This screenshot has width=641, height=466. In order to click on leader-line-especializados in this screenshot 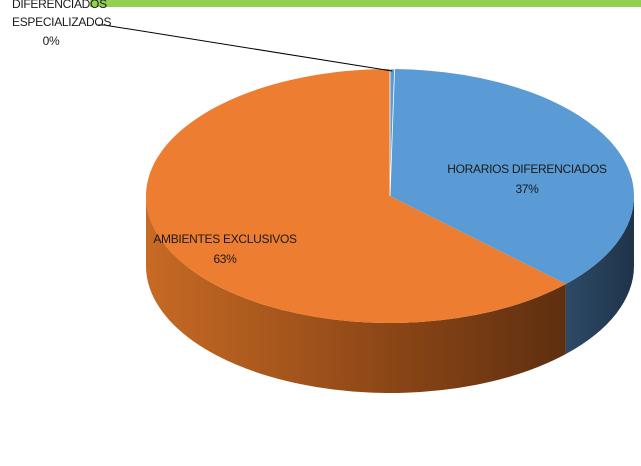, I will do `click(245, 48)`.